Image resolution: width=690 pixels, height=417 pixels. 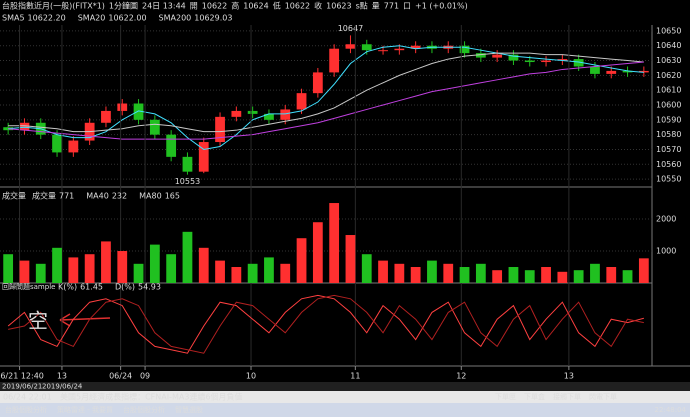 I want to click on legend-value: 54.93, so click(x=149, y=287).